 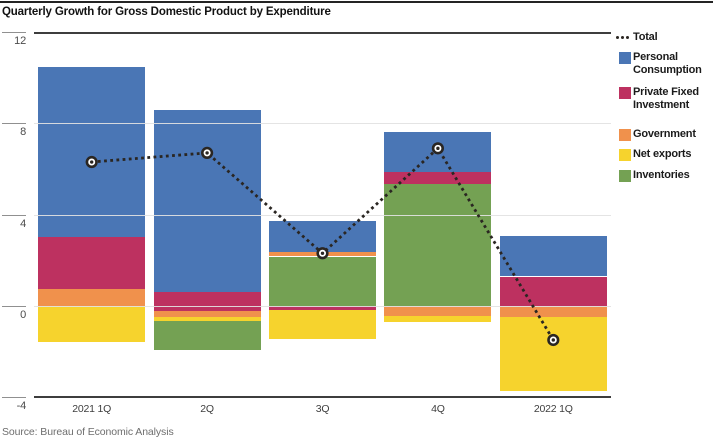 I want to click on x-tick-label: 2022 1Q, so click(x=553, y=409).